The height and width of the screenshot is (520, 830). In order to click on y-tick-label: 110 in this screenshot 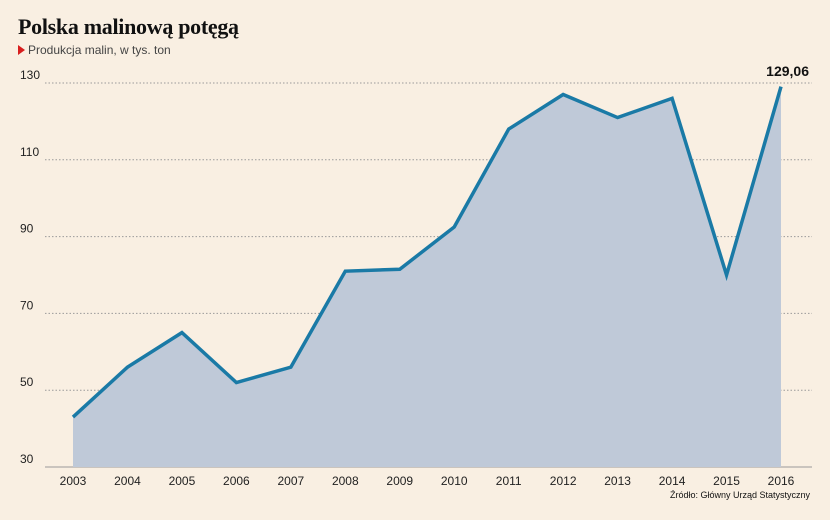, I will do `click(29, 152)`.